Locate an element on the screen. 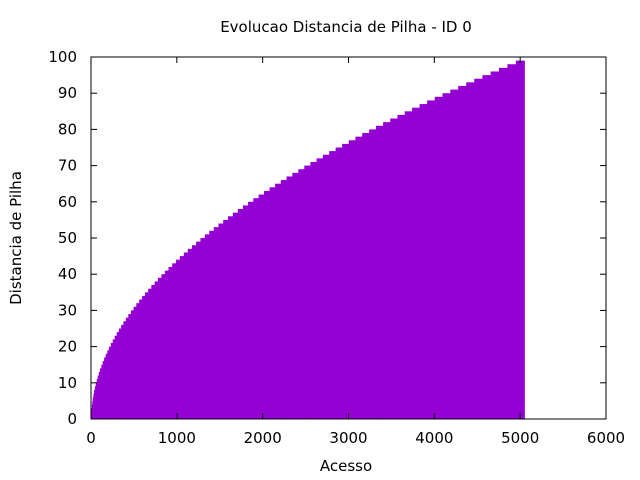  y-tick-label: 90 is located at coordinates (67, 93).